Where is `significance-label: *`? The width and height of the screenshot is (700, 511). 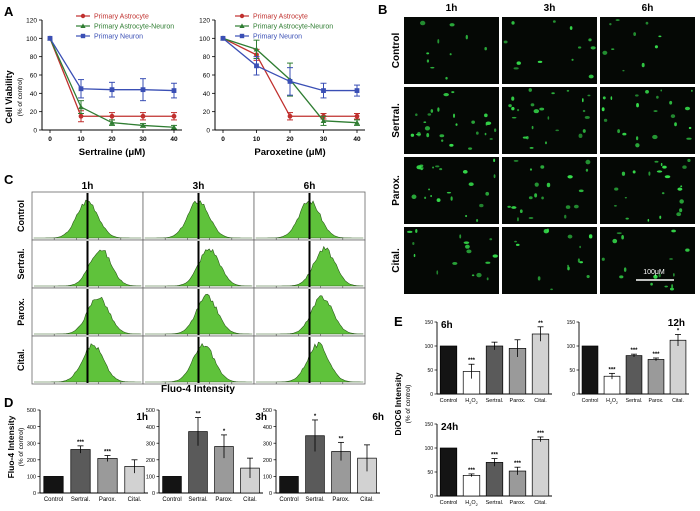 significance-label: * is located at coordinates (315, 417).